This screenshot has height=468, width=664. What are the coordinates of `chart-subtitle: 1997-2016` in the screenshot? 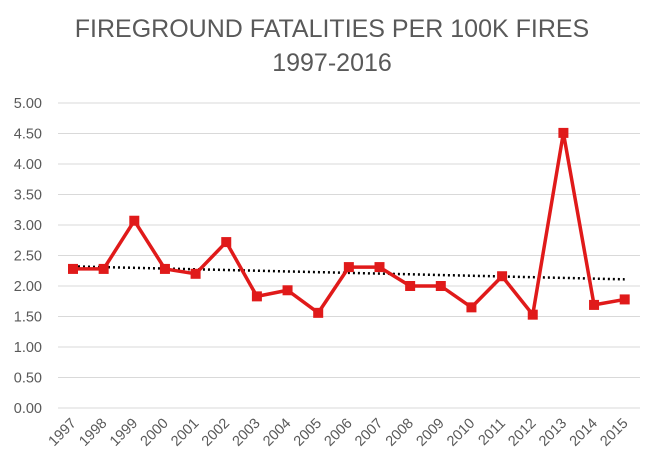 It's located at (332, 63).